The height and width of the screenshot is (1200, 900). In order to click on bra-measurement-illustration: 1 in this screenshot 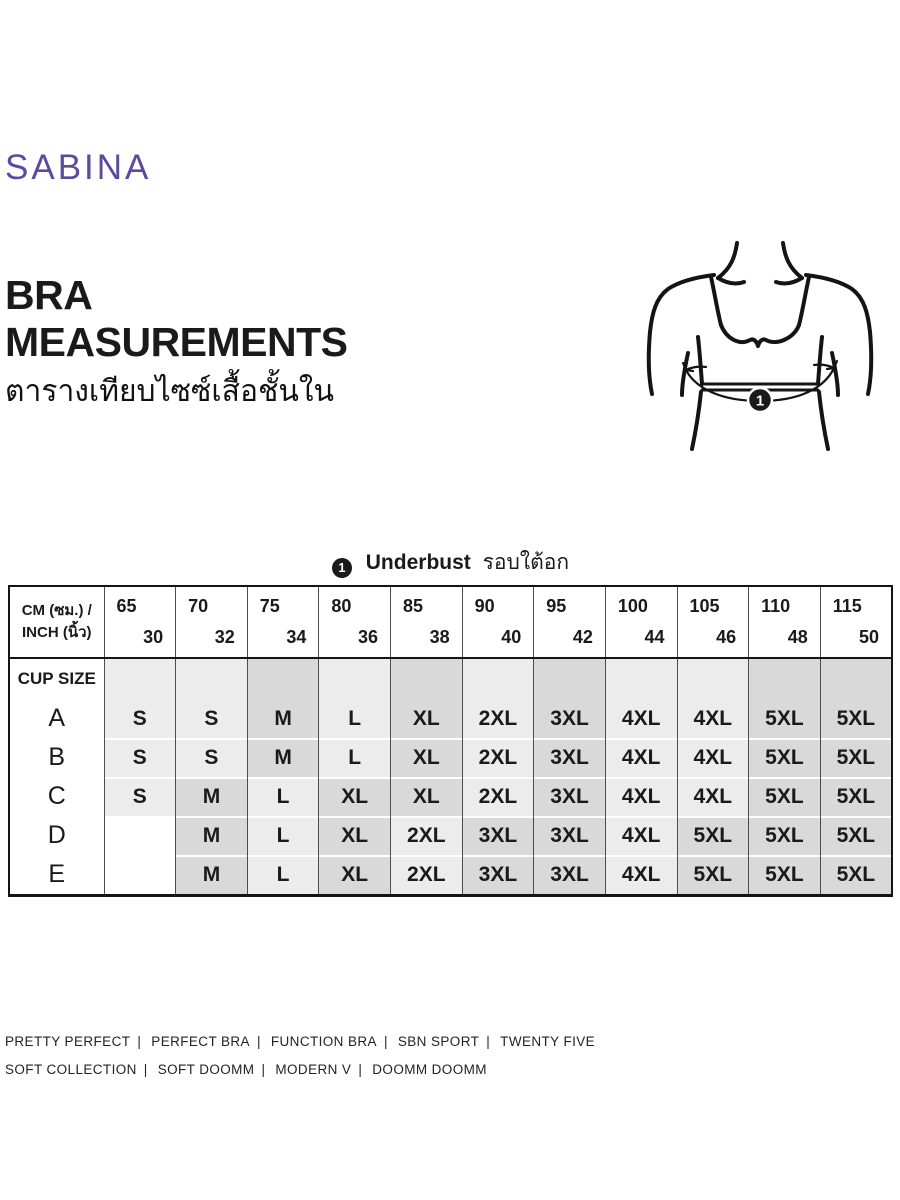, I will do `click(760, 346)`.